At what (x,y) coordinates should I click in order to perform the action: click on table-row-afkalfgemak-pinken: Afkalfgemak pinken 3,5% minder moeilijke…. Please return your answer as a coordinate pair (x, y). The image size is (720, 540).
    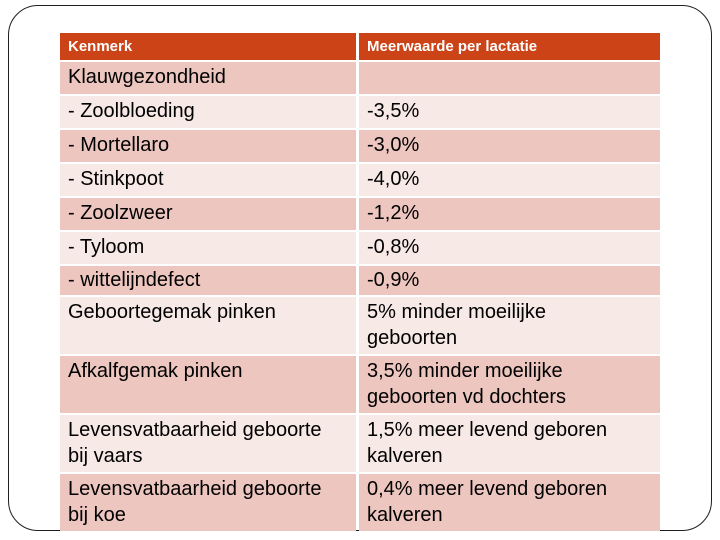
    Looking at the image, I should click on (360, 384).